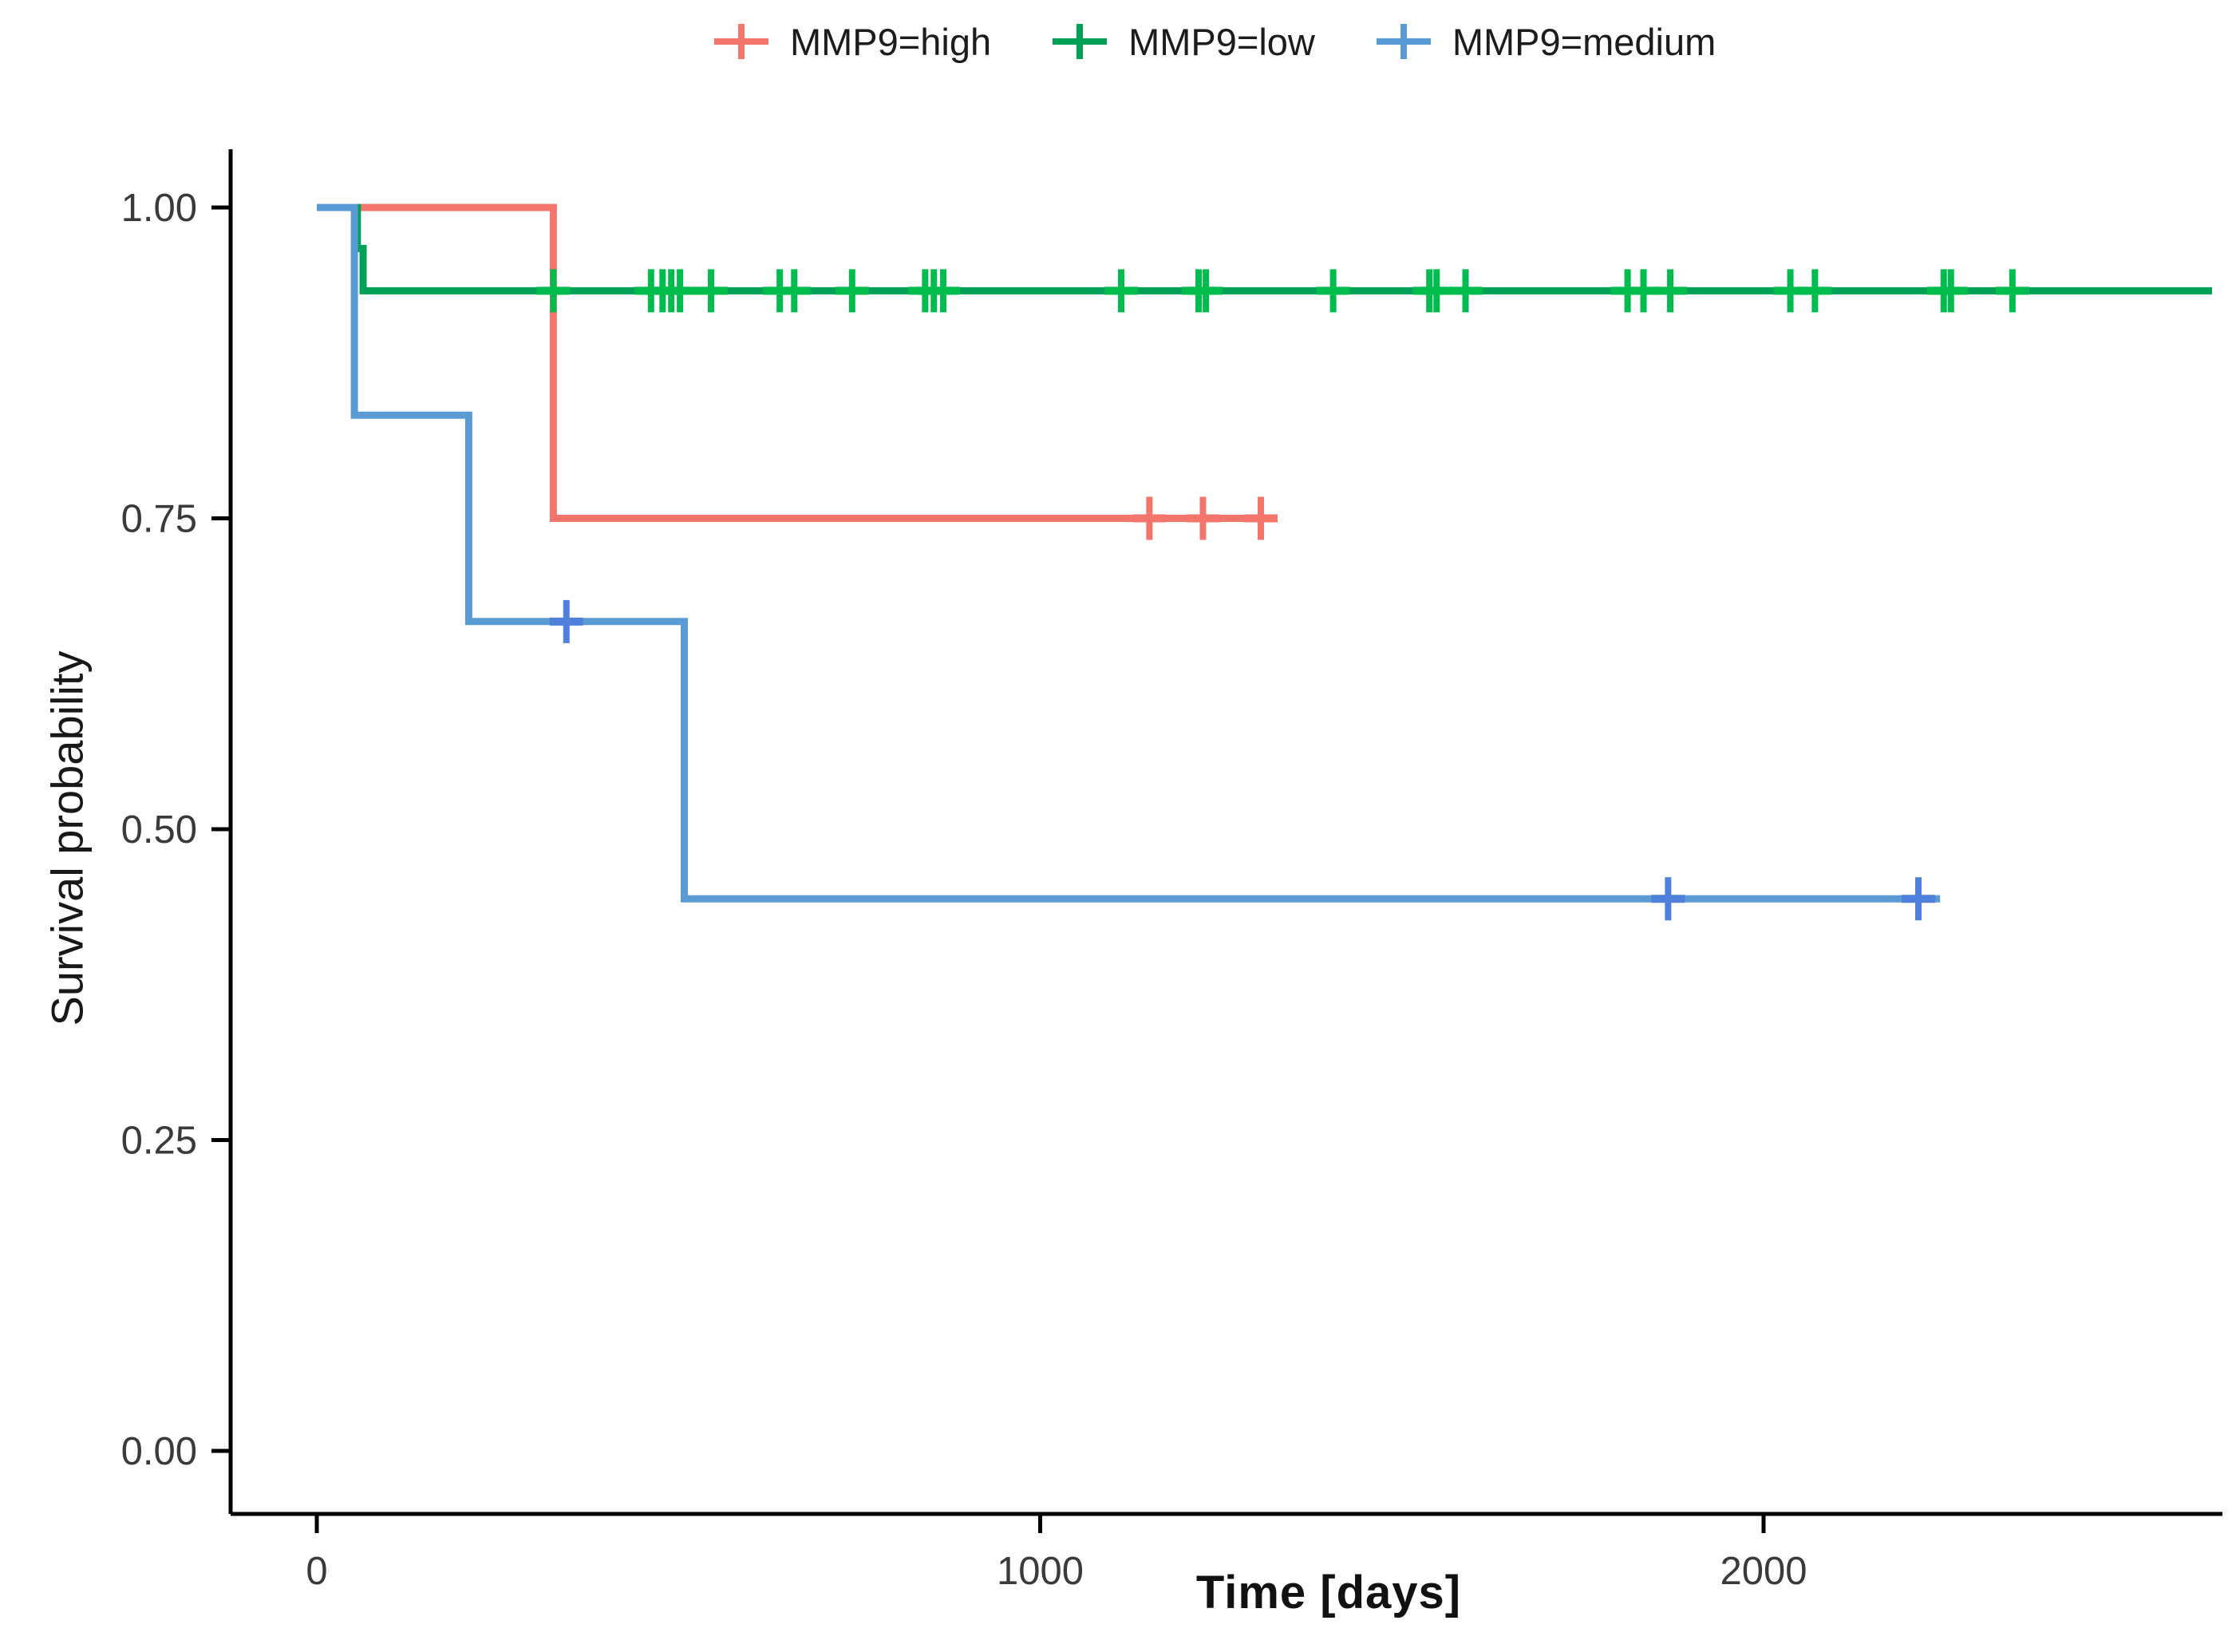 The height and width of the screenshot is (1652, 2232). Describe the element at coordinates (159, 1141) in the screenshot. I see `y-tick-label: 0.25` at that location.